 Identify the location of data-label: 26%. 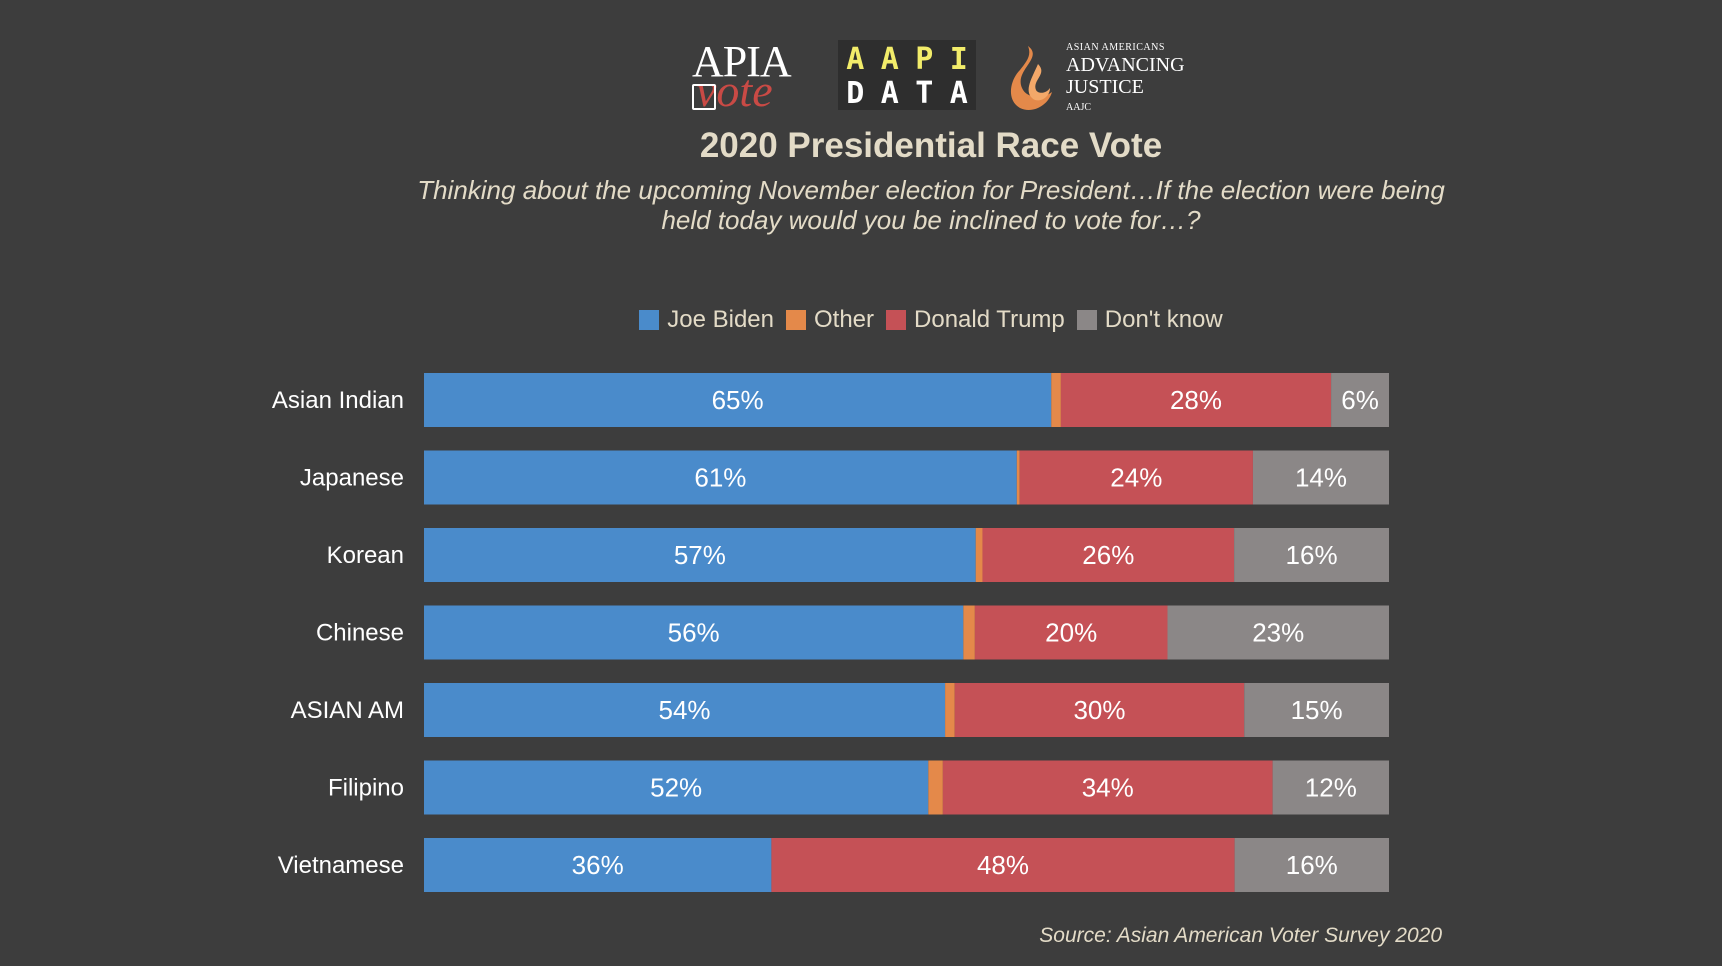
(1108, 555).